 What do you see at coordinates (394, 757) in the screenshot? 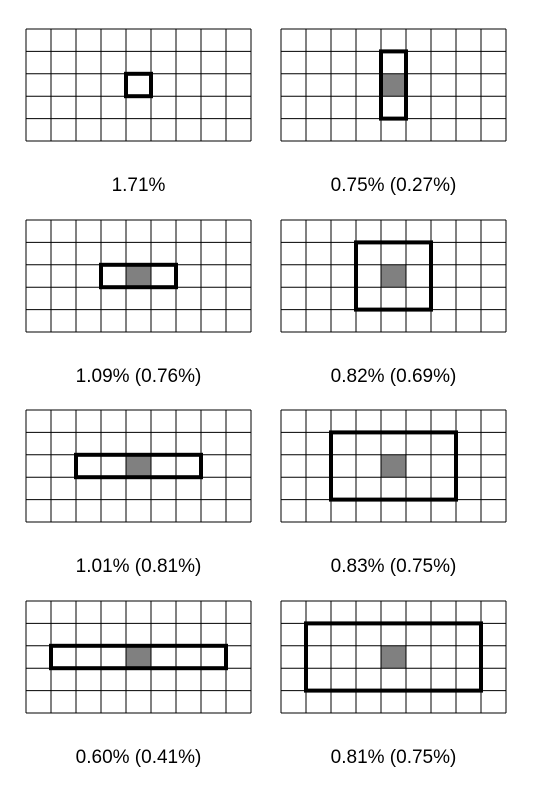
I see `panel-caption: 0.81% (0.75%)` at bounding box center [394, 757].